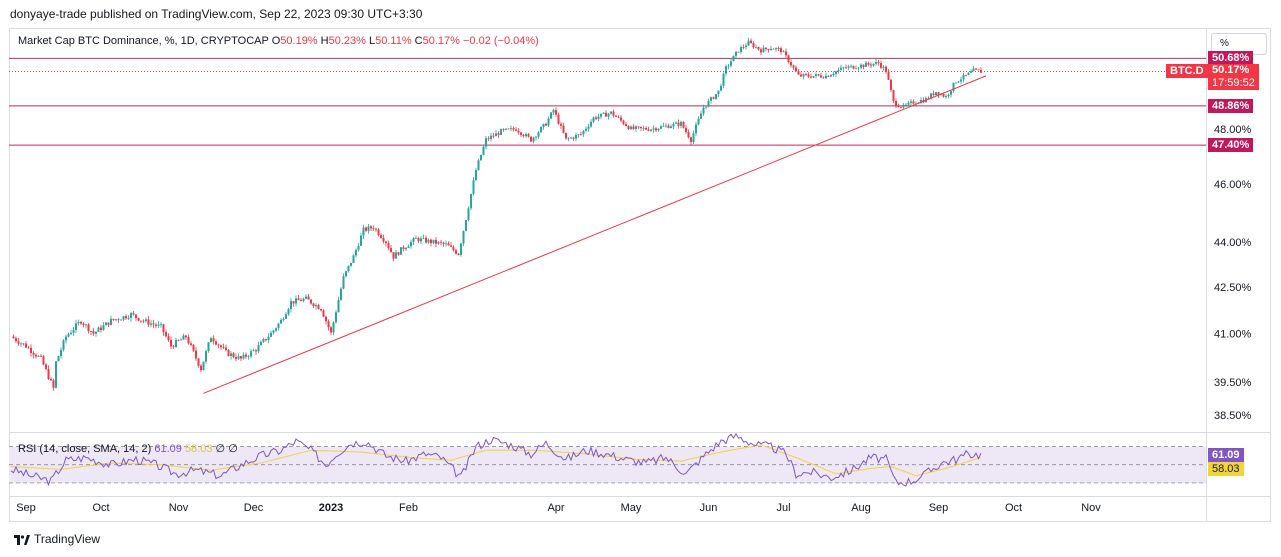 Image resolution: width=1281 pixels, height=557 pixels. Describe the element at coordinates (276, 41) in the screenshot. I see `open-label: O` at that location.